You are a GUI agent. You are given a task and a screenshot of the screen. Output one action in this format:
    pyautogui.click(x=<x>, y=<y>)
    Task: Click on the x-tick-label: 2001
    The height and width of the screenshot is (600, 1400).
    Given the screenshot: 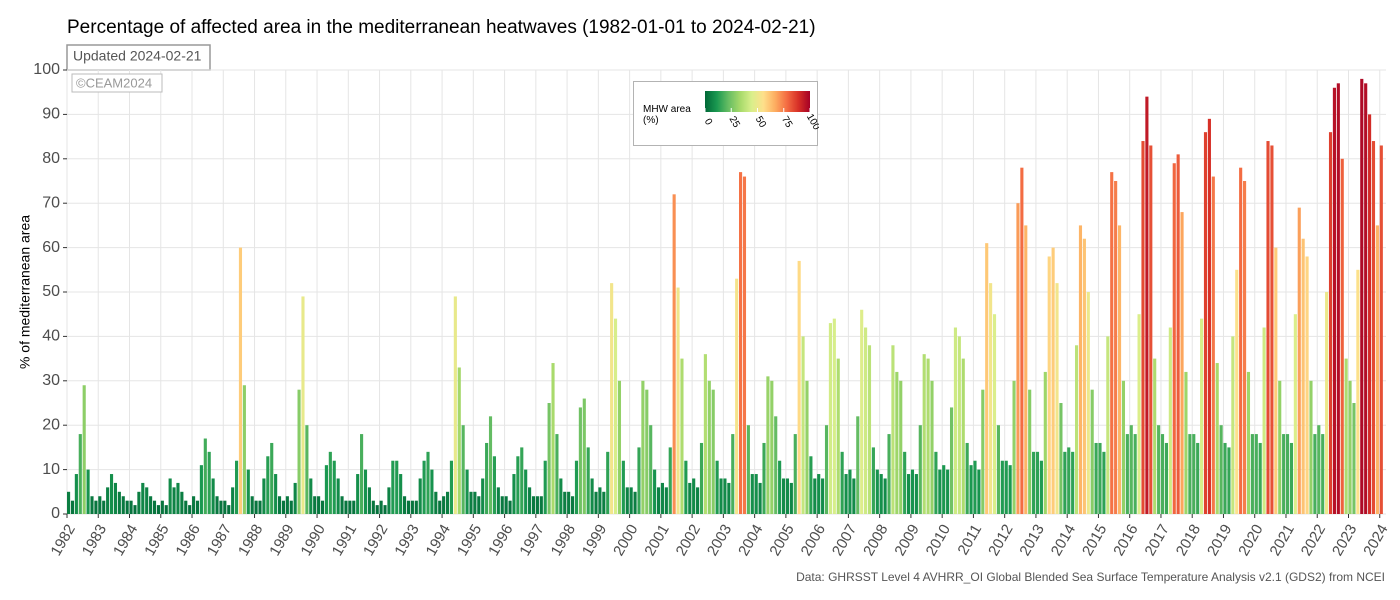 What is the action you would take?
    pyautogui.click(x=656, y=539)
    